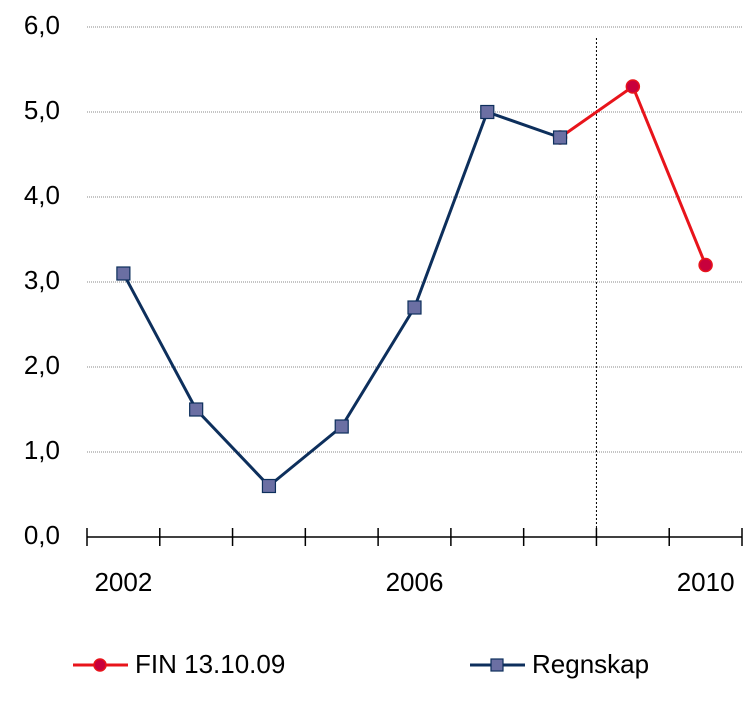 This screenshot has width=746, height=711. What do you see at coordinates (706, 582) in the screenshot?
I see `x-tick-label: 2010` at bounding box center [706, 582].